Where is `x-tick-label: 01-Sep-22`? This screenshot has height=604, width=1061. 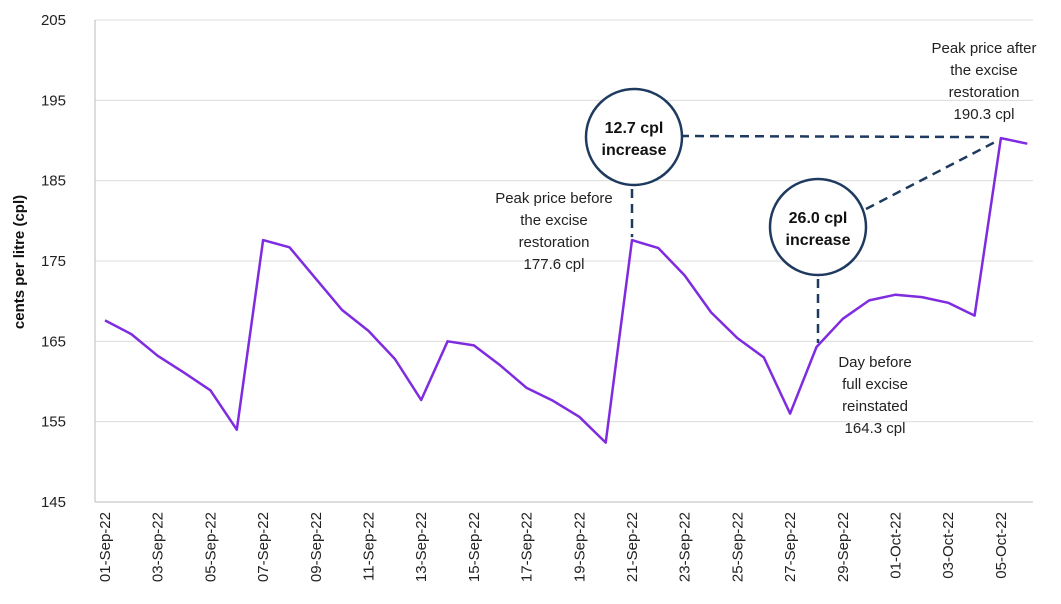
x-tick-label: 01-Sep-22 is located at coordinates (105, 547).